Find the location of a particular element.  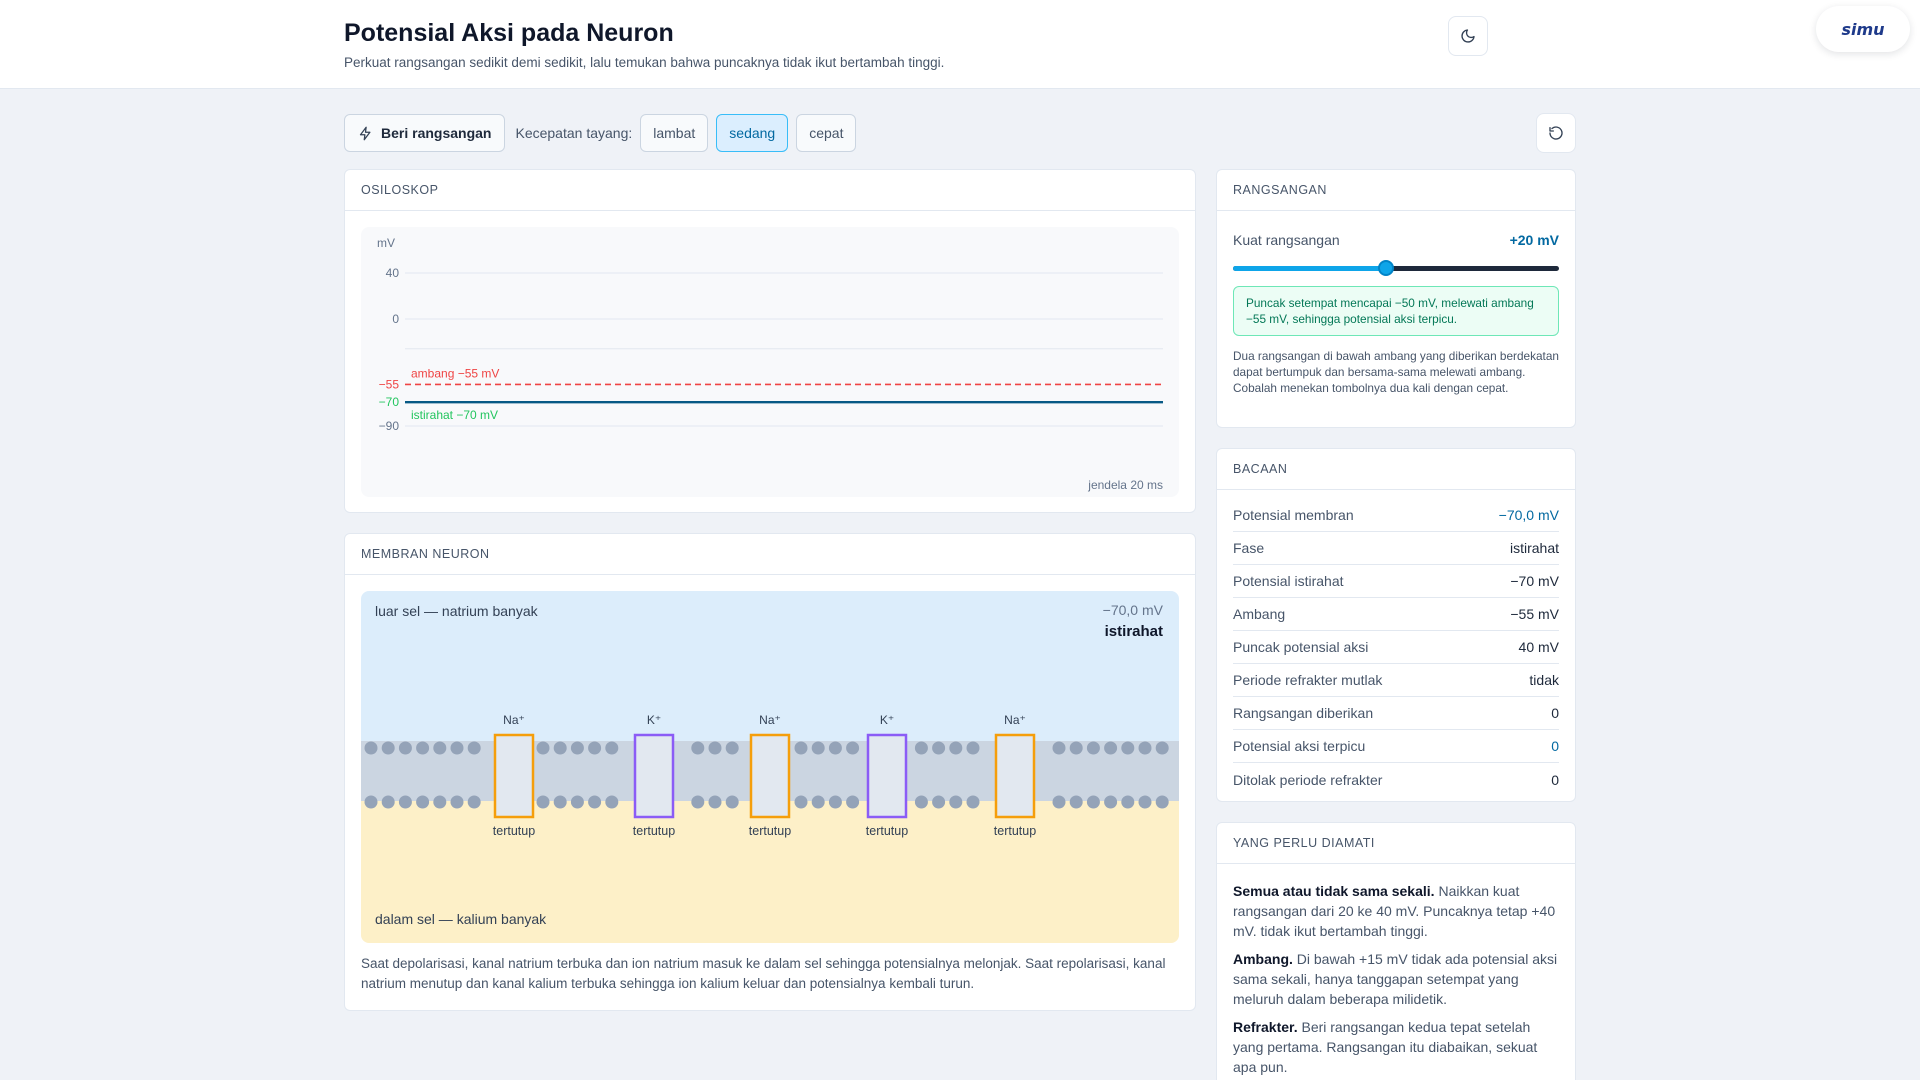

reading-label: Periode refrakter mutlak is located at coordinates (1308, 680).